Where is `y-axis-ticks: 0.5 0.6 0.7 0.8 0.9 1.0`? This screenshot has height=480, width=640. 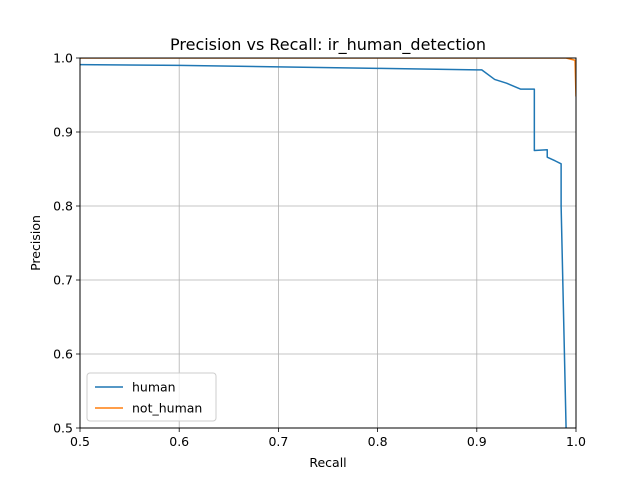
y-axis-ticks: 0.5 0.6 0.7 0.8 0.9 1.0 is located at coordinates (66, 243).